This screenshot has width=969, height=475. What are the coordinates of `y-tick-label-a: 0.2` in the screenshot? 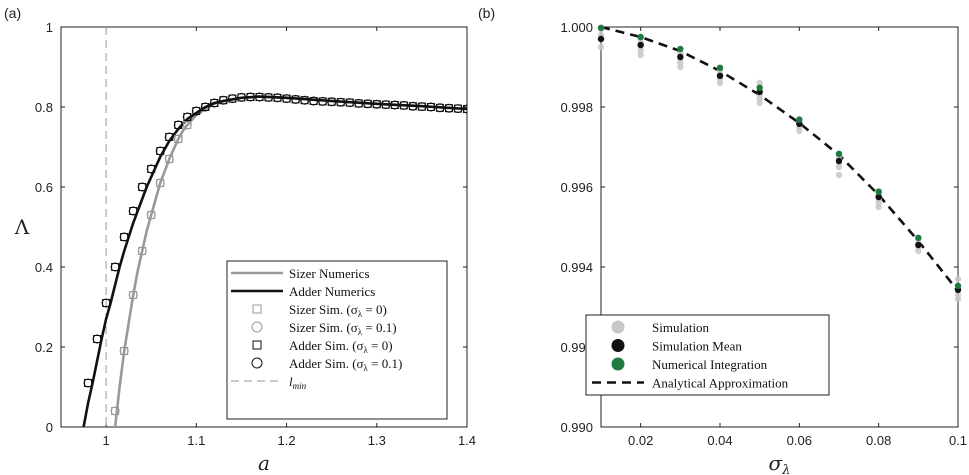 It's located at (44, 347).